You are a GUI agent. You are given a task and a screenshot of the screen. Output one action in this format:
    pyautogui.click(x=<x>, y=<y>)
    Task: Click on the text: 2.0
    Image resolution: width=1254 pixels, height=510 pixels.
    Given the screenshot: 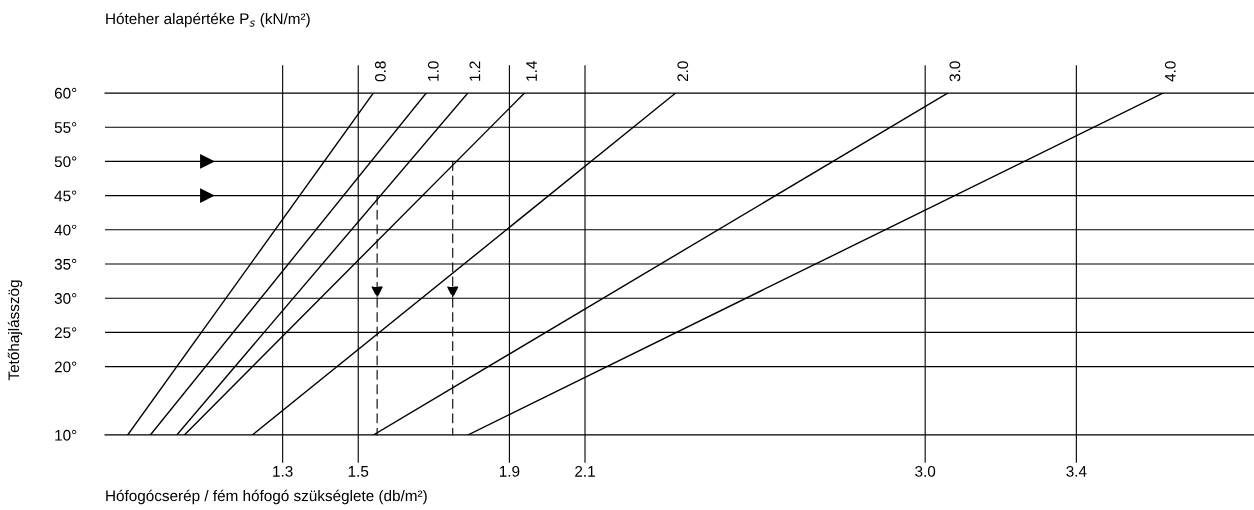 What is the action you would take?
    pyautogui.click(x=683, y=71)
    